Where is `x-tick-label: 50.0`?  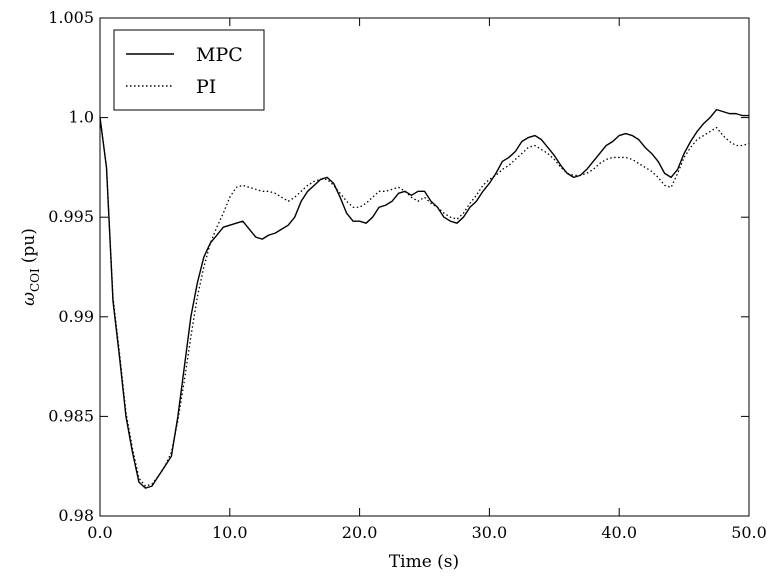
x-tick-label: 50.0 is located at coordinates (749, 532).